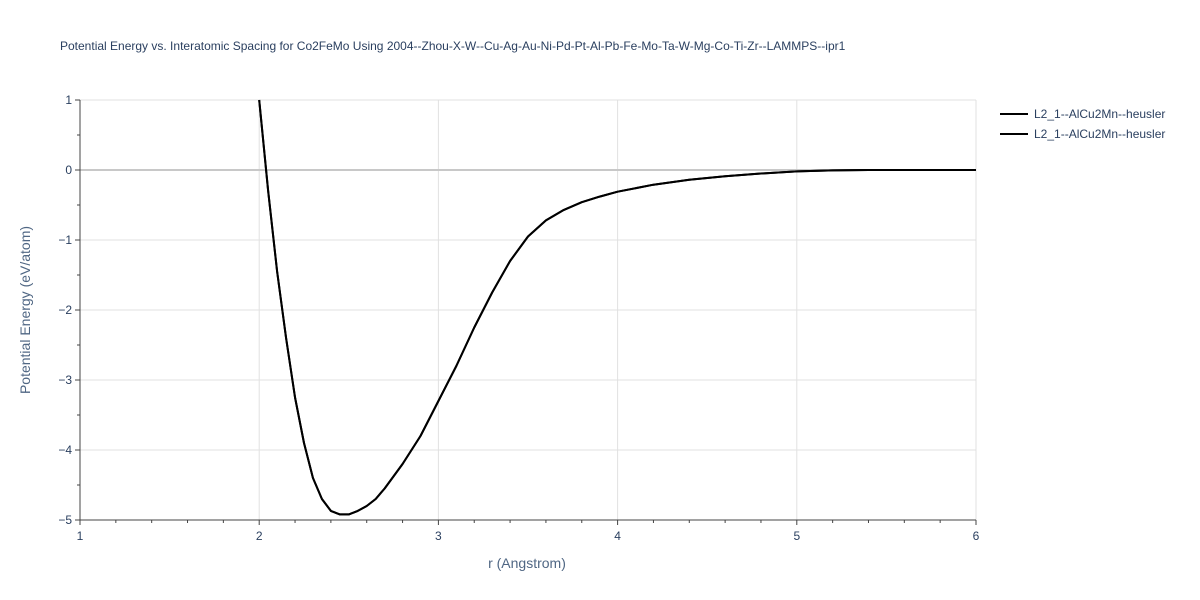 This screenshot has height=600, width=1200. Describe the element at coordinates (25, 310) in the screenshot. I see `y-axis-title: Potential Energy (eV/atom)` at that location.